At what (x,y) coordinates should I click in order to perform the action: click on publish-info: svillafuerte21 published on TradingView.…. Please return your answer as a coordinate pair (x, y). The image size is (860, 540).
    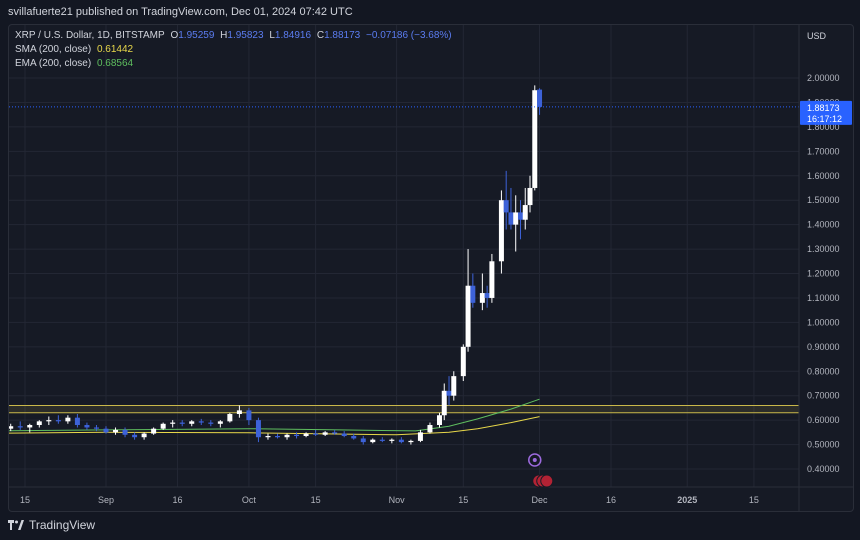
    Looking at the image, I should click on (180, 12).